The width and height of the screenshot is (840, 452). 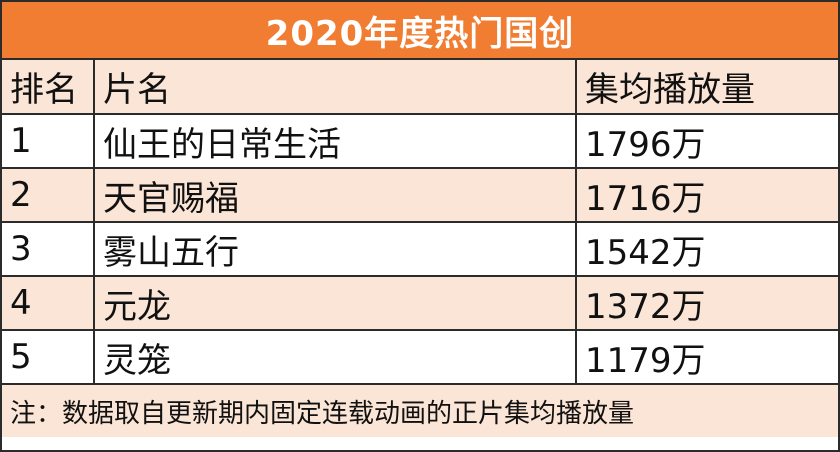 What do you see at coordinates (706, 141) in the screenshot?
I see `cell-views: 1796万` at bounding box center [706, 141].